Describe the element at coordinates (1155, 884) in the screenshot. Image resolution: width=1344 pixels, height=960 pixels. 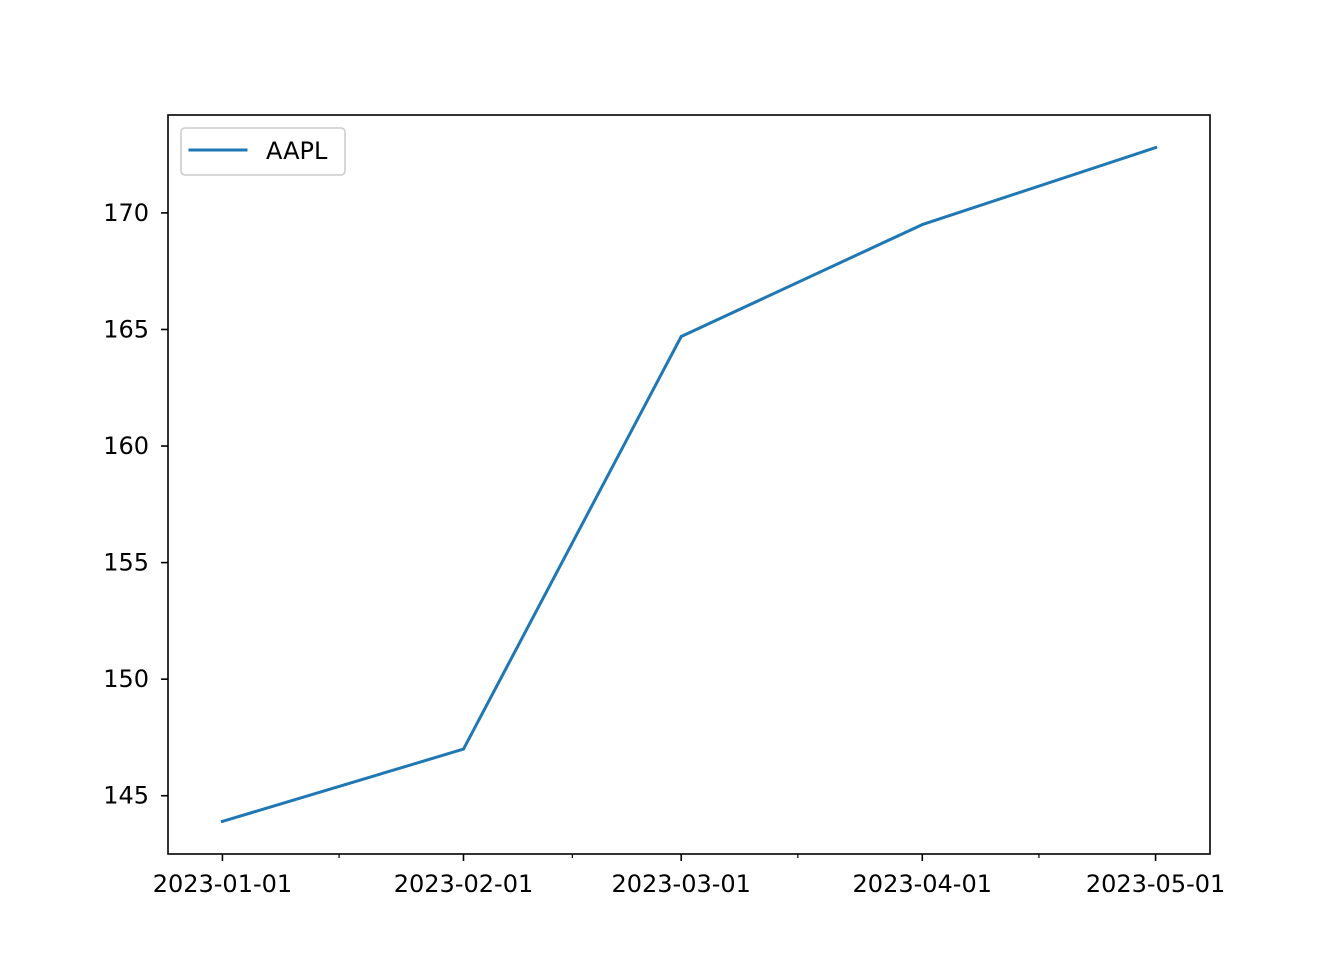
I see `x-tick-label: 2023-05-01` at that location.